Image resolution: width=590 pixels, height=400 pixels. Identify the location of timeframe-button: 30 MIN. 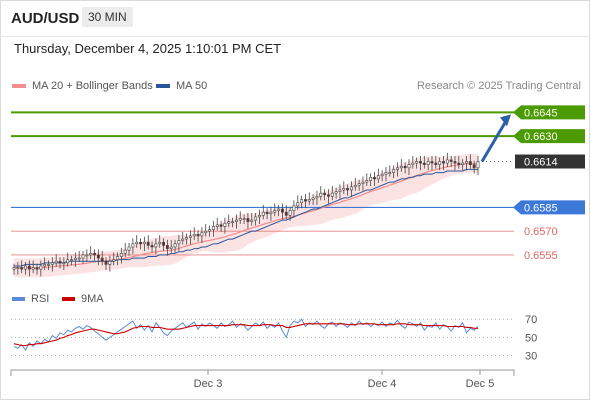
(107, 17).